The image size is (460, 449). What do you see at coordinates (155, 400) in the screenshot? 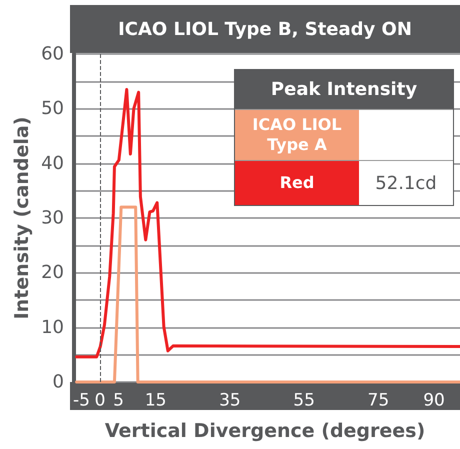
I see `x-tick-label: 15` at bounding box center [155, 400].